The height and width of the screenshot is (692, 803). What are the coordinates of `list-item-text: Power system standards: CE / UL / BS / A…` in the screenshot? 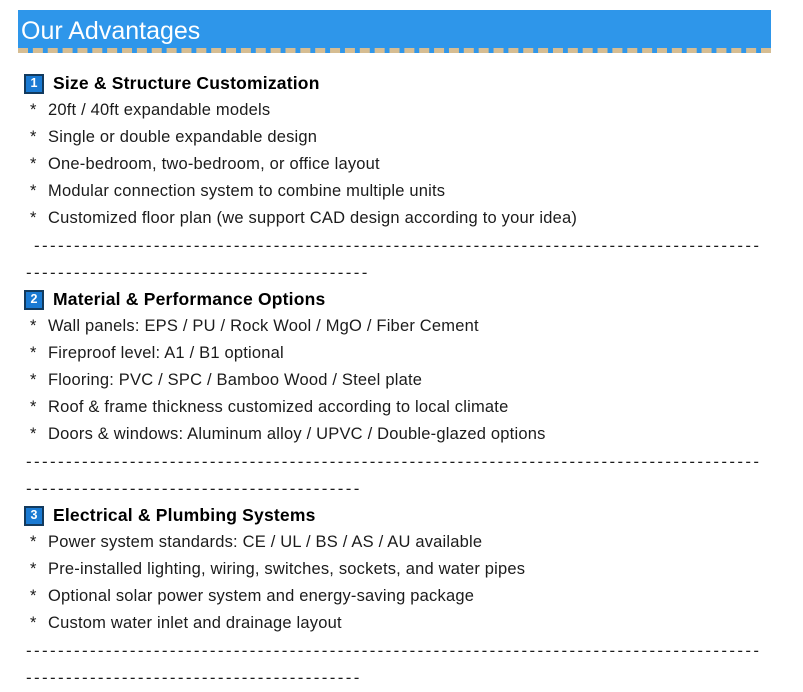 It's located at (265, 542).